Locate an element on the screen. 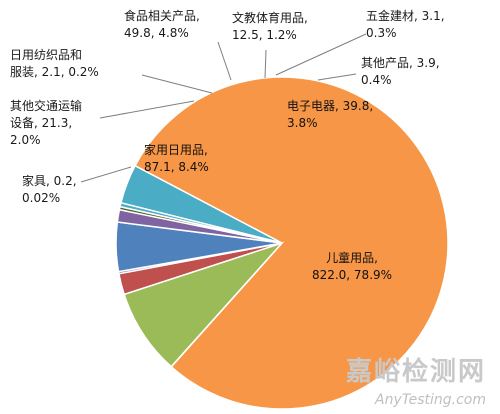 The height and width of the screenshot is (414, 500). slice-label-0: 电子电器, 39.8, 3.8% is located at coordinates (330, 114).